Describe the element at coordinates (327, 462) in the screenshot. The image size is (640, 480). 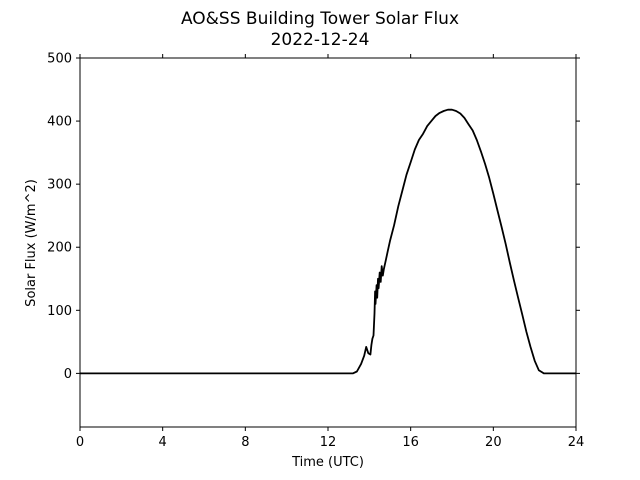
I see `x-axis-label: Time (UTC)` at that location.